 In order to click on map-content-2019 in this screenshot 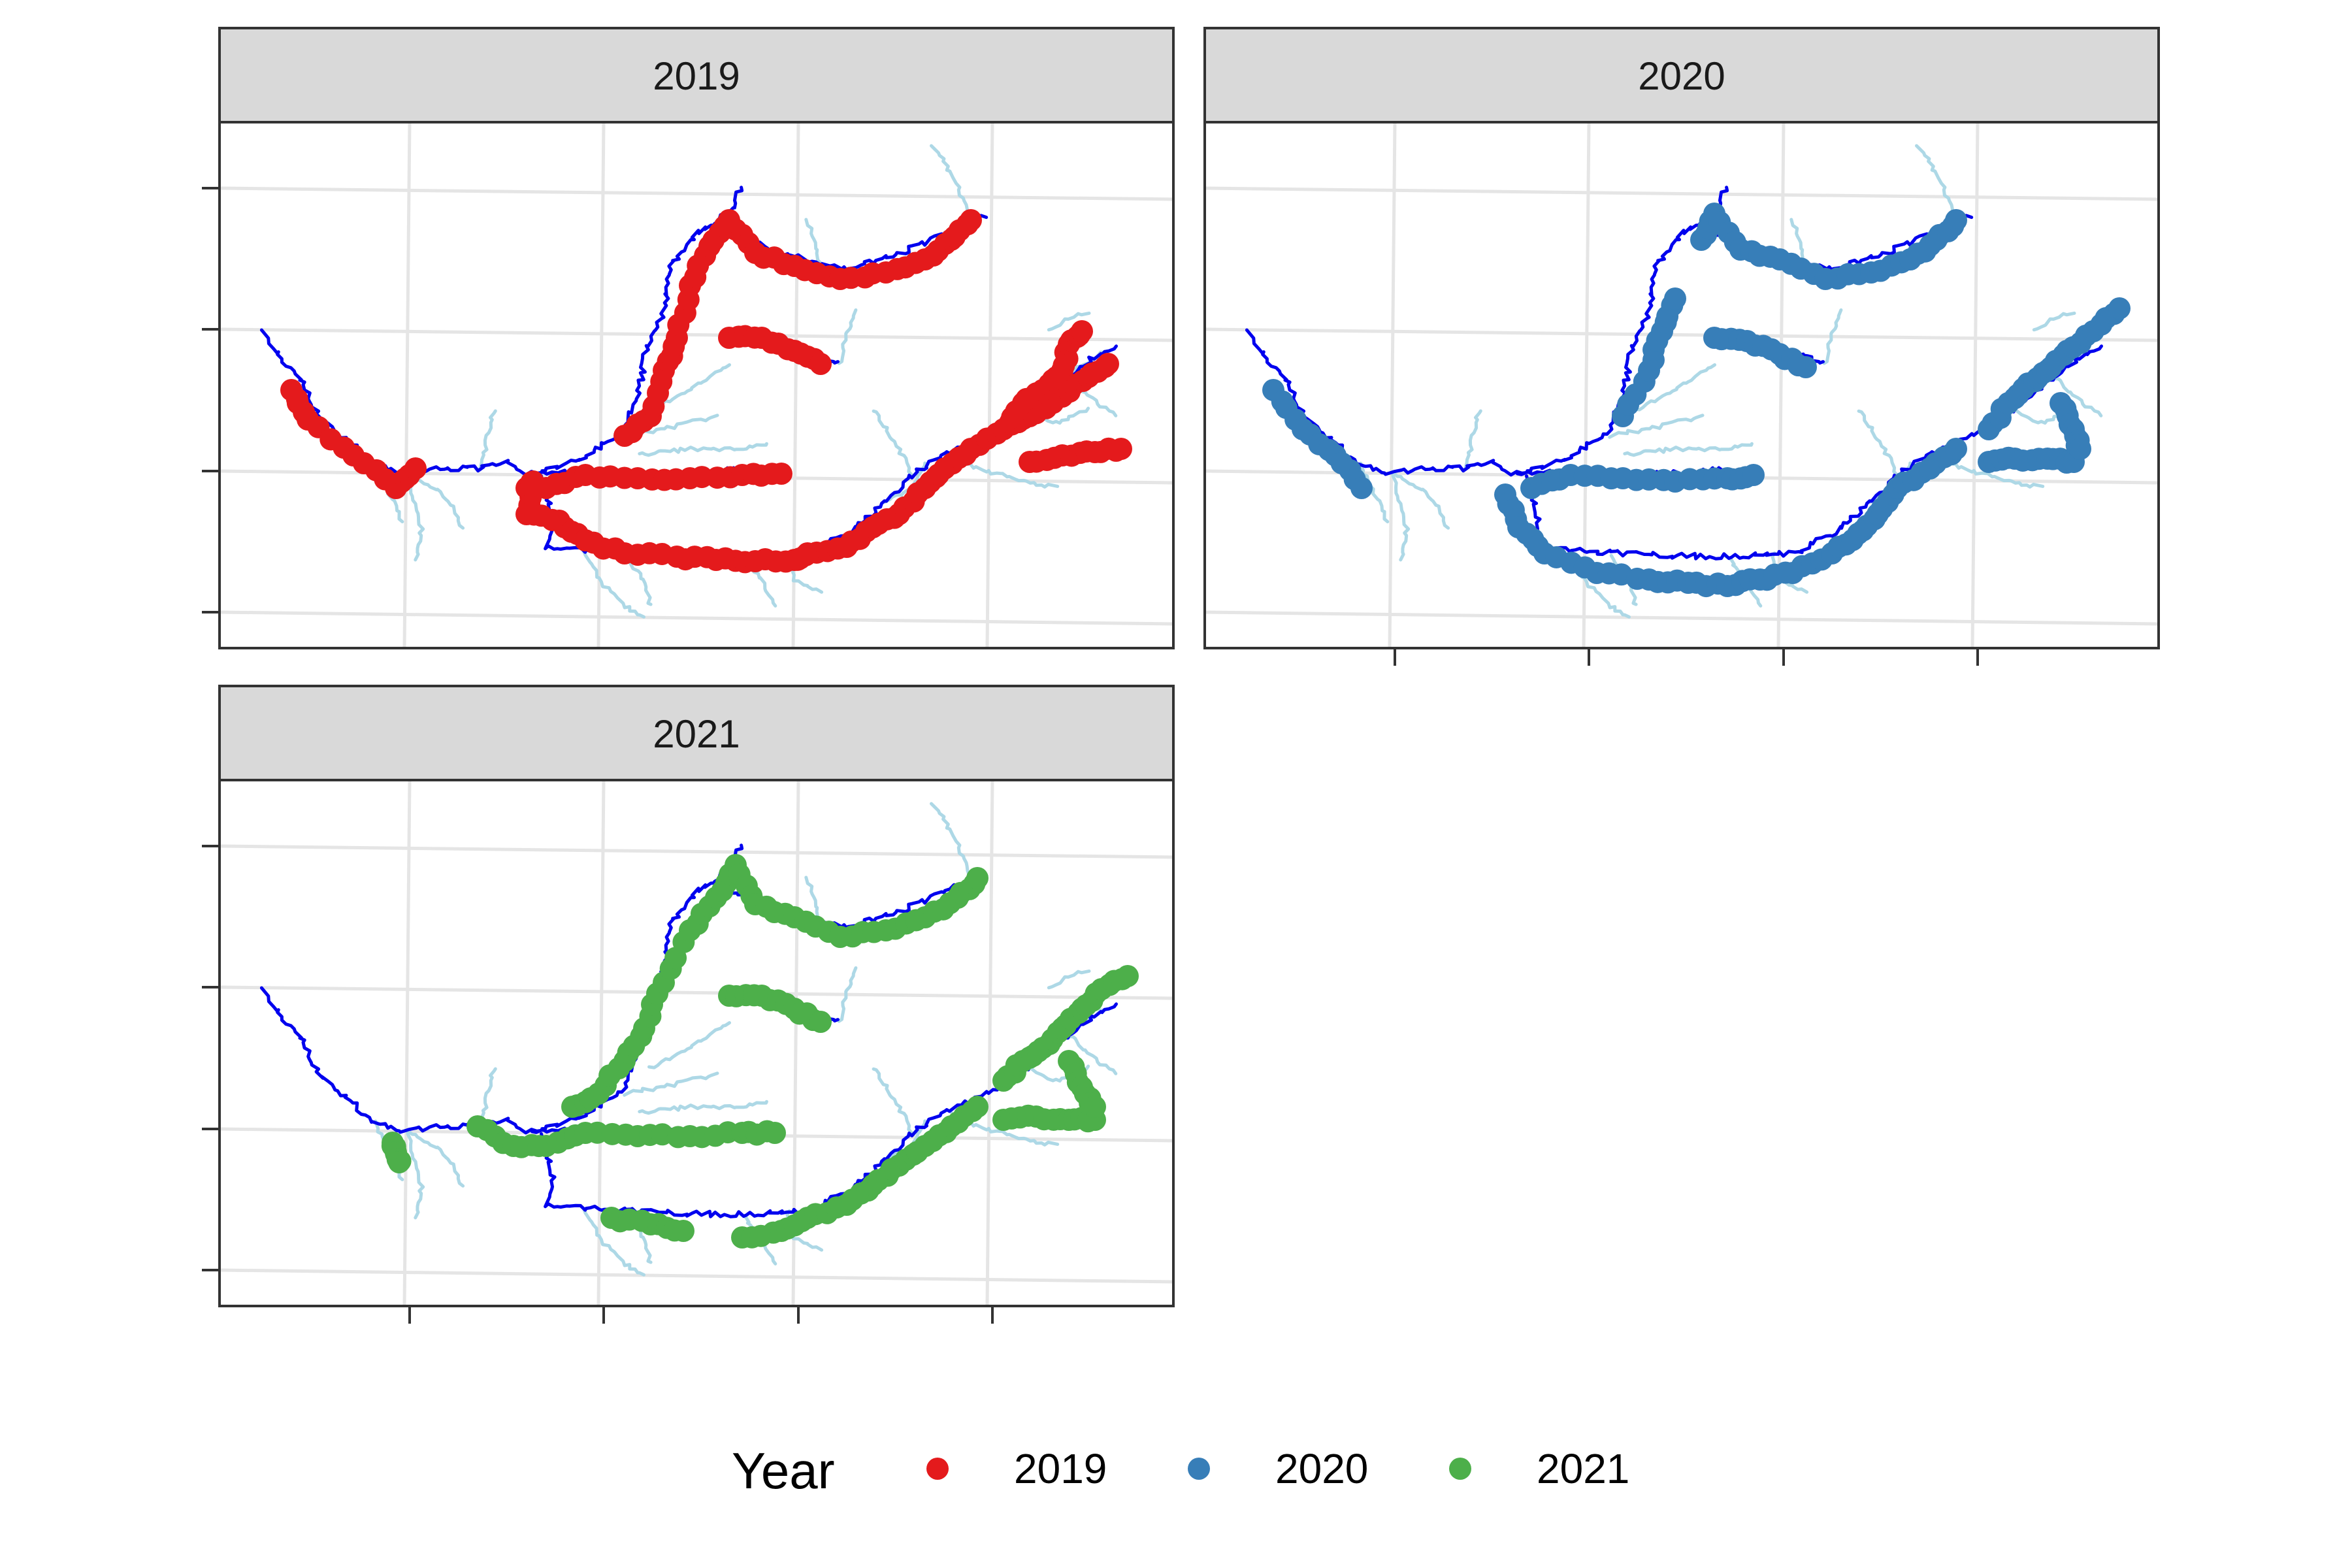, I will do `click(696, 385)`.